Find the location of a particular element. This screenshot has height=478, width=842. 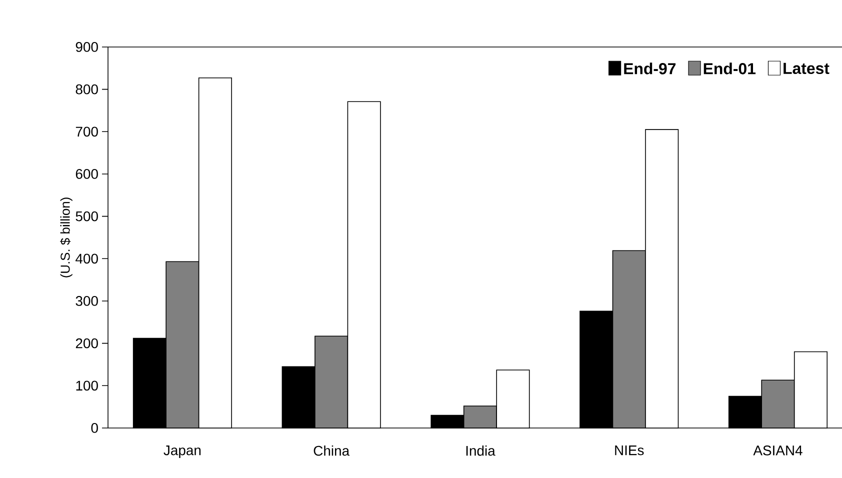

y-tick-label: 400 is located at coordinates (87, 259).